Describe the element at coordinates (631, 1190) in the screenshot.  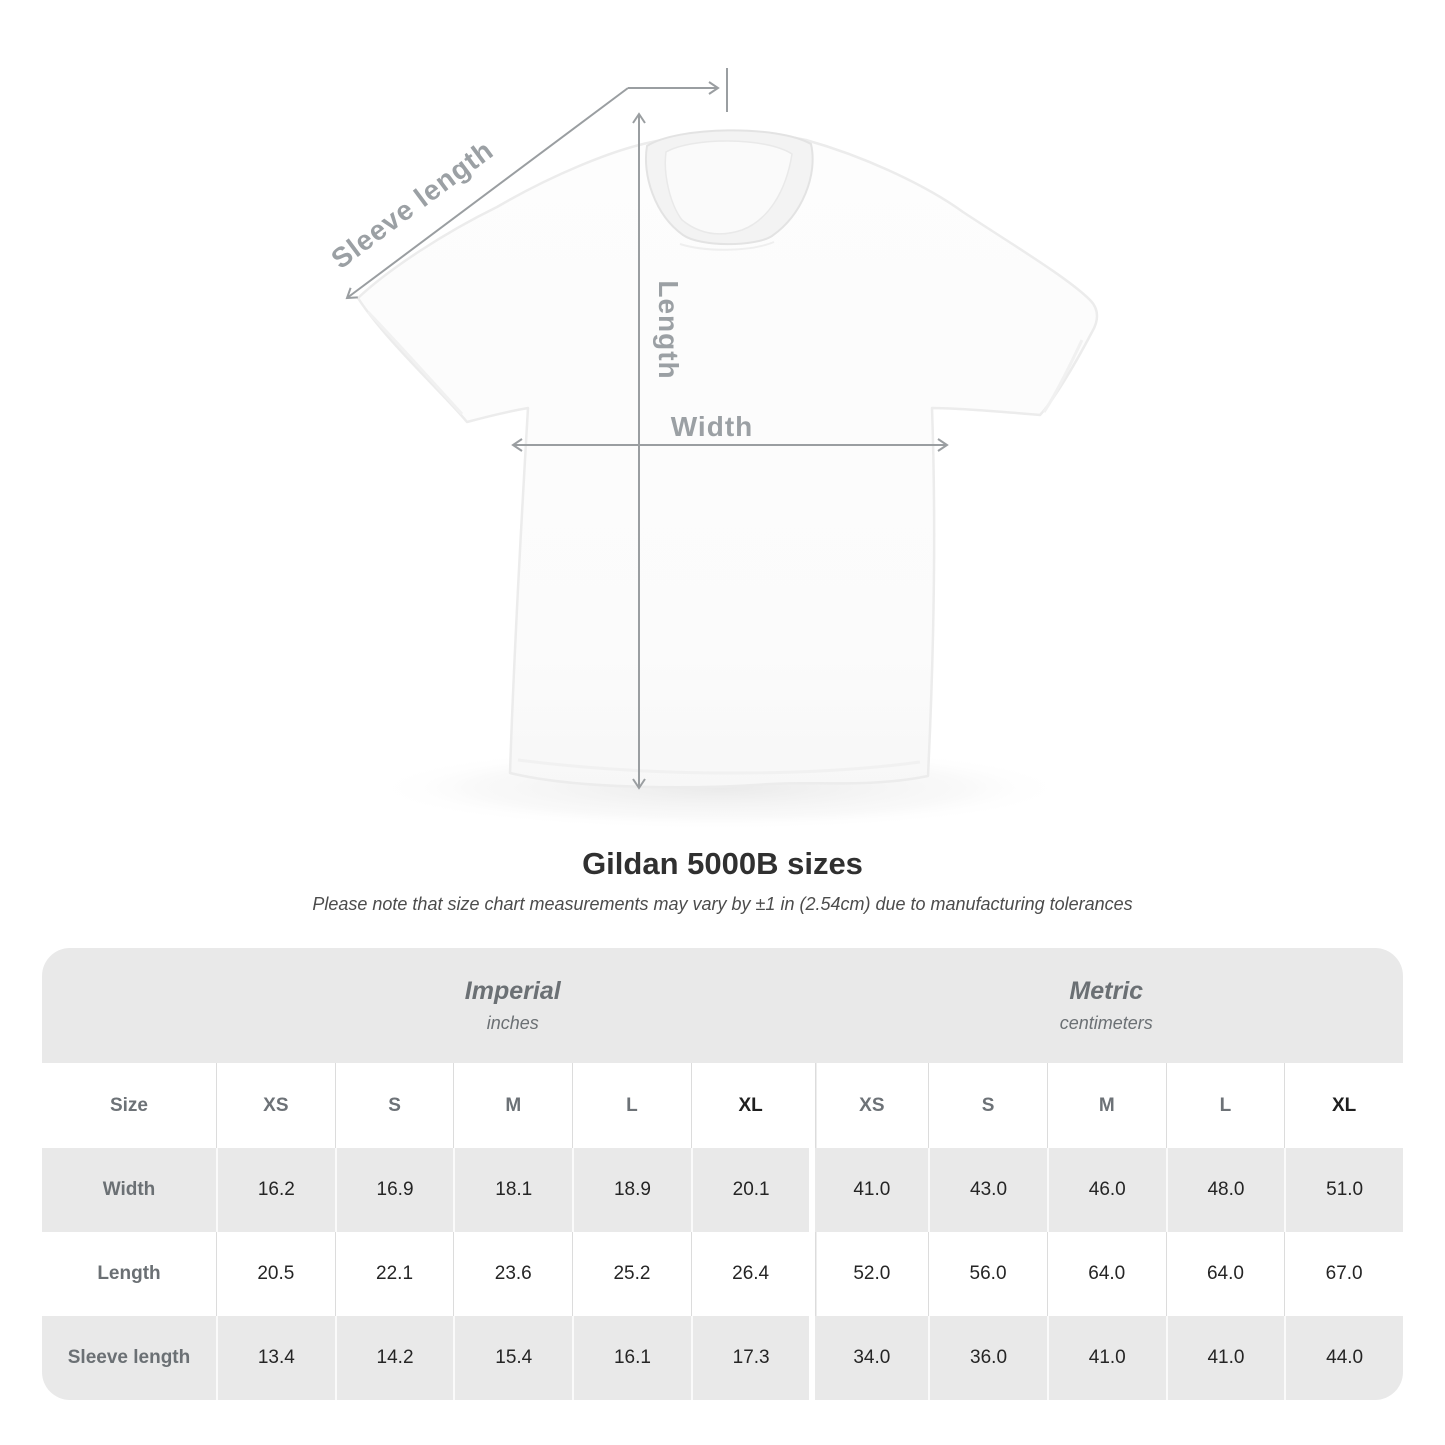
I see `value-cell: 18.9` at that location.